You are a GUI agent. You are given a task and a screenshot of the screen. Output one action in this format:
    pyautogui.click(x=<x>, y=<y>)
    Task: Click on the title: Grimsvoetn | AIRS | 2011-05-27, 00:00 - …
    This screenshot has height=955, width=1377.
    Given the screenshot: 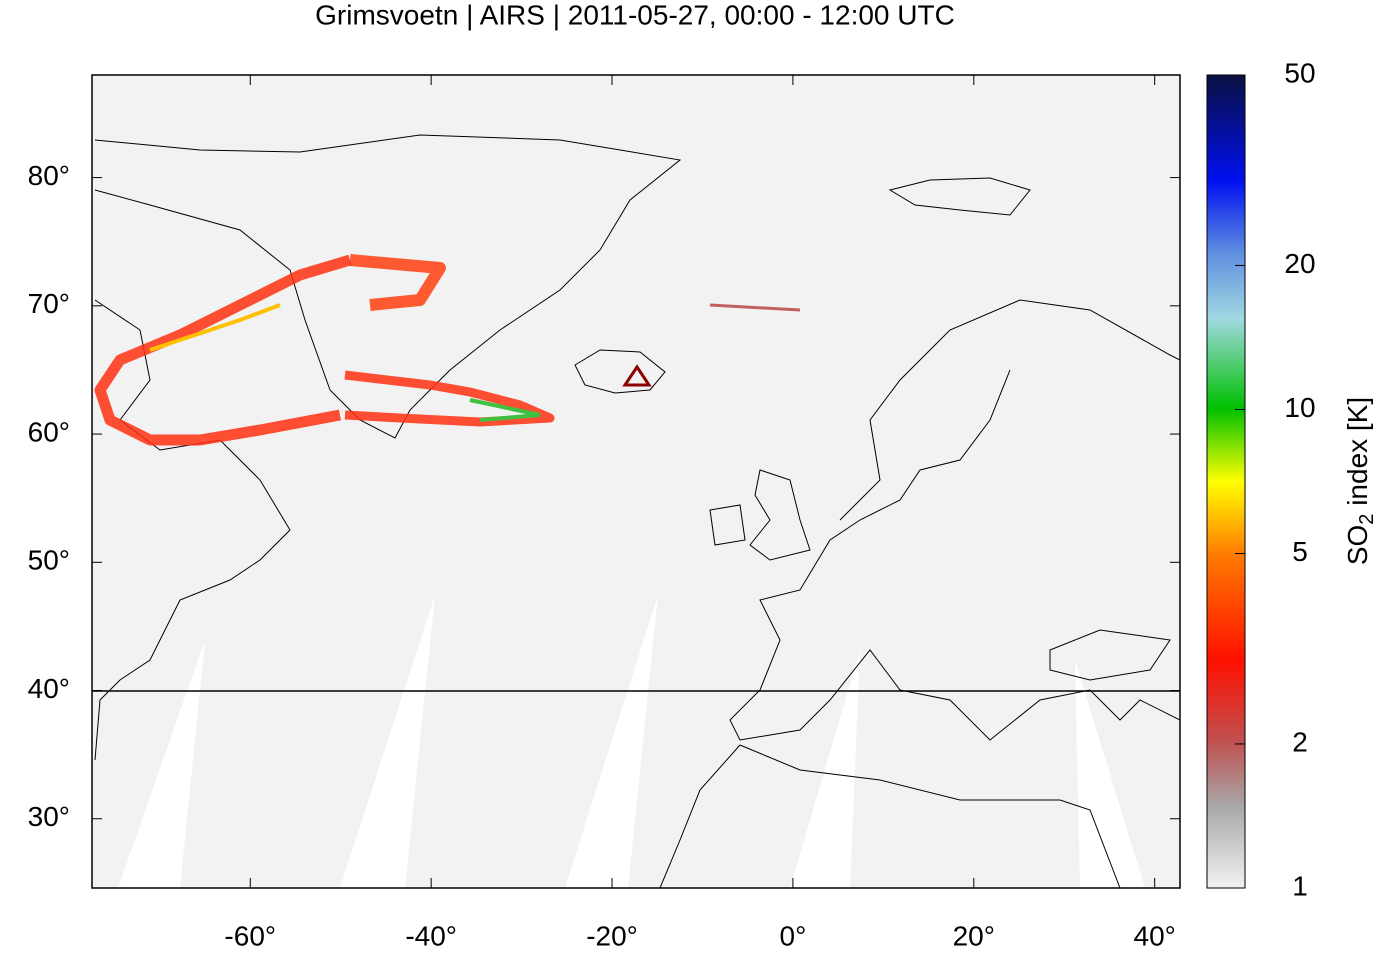 What is the action you would take?
    pyautogui.click(x=635, y=15)
    